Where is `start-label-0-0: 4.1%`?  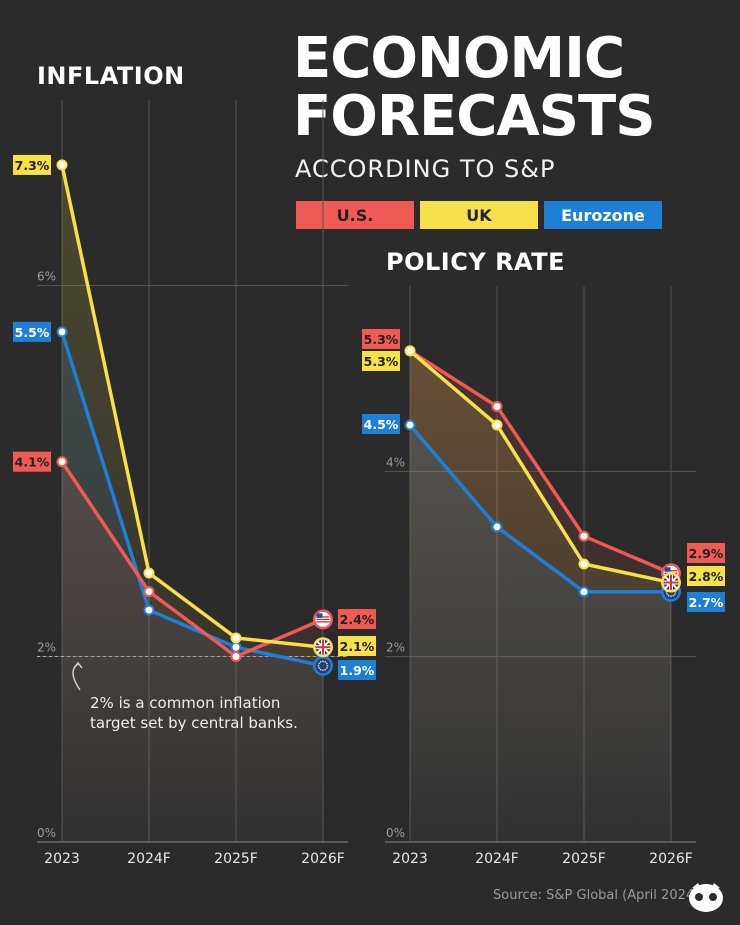 start-label-0-0: 4.1% is located at coordinates (32, 462).